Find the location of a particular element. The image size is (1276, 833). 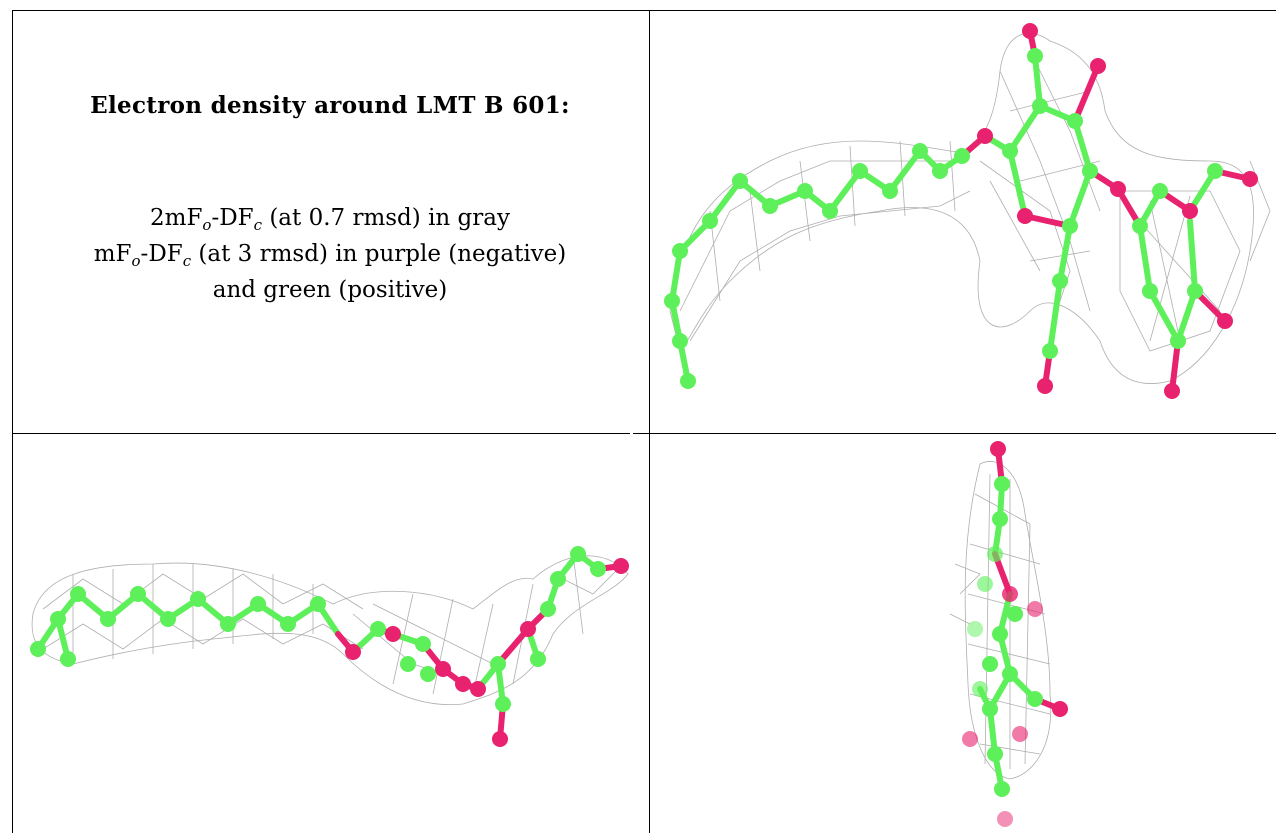

border-middle-right is located at coordinates (954, 433).